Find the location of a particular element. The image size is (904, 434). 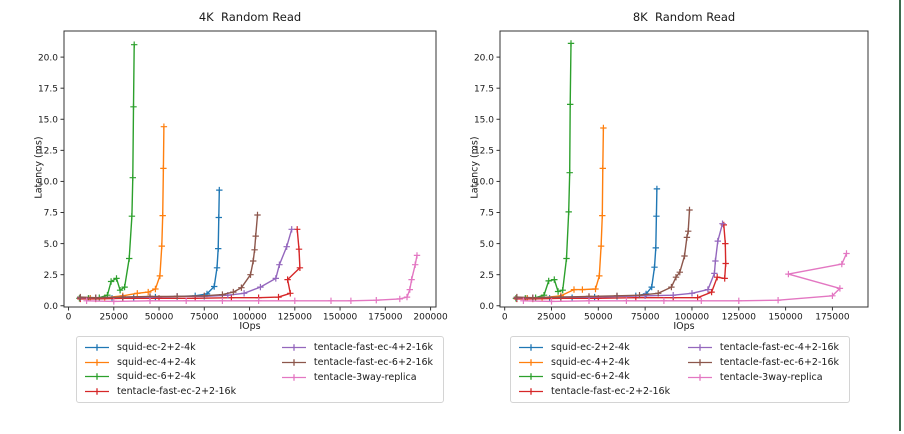

series-markers-squid-ec-6+2-4k is located at coordinates (543, 171).